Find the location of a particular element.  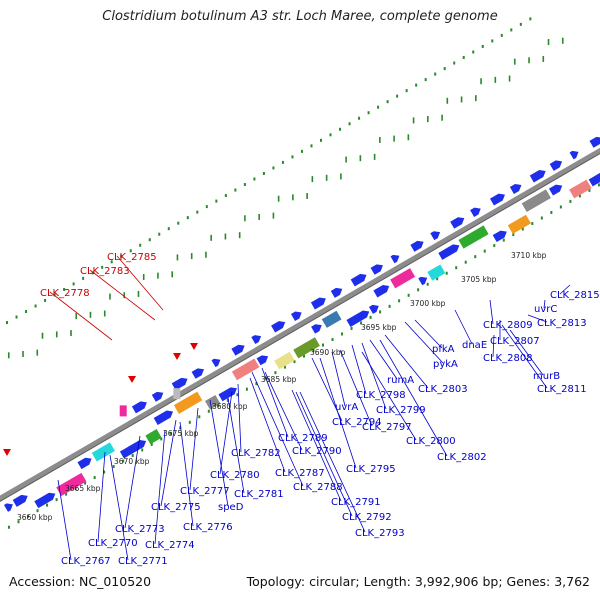

gene-clk2783 is located at coordinates (177, 394).